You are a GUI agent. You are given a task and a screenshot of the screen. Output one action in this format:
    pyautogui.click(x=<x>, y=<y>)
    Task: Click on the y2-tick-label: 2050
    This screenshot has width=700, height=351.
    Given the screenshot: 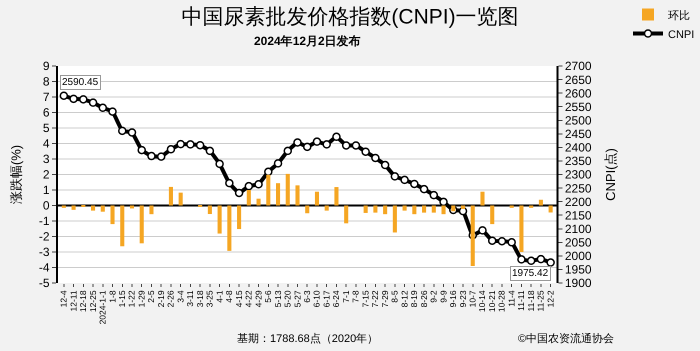 What is the action you would take?
    pyautogui.click(x=578, y=243)
    